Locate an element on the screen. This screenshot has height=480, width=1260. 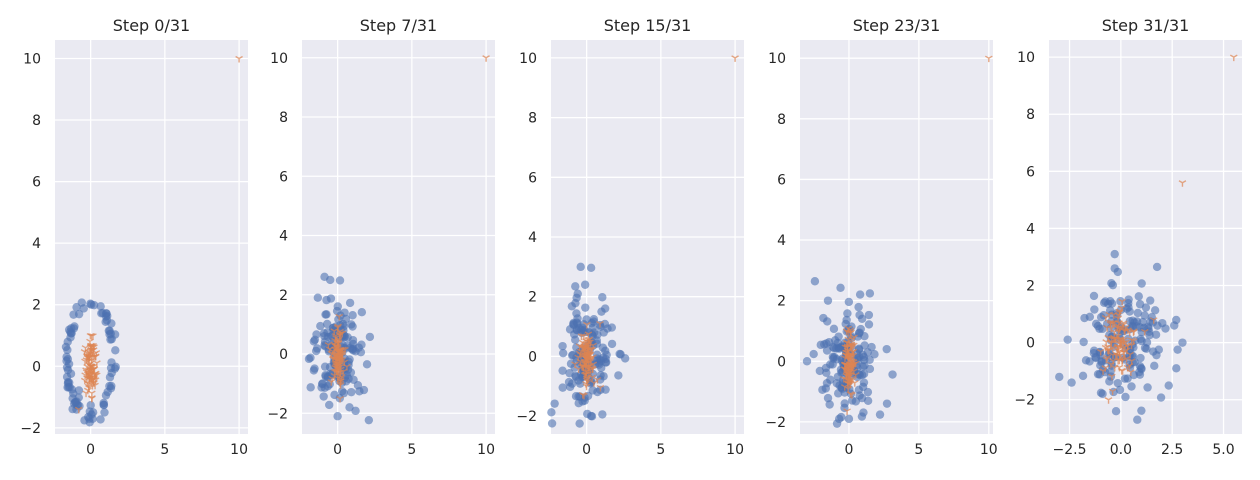
panel-title: Step 15/31 is located at coordinates (648, 25).